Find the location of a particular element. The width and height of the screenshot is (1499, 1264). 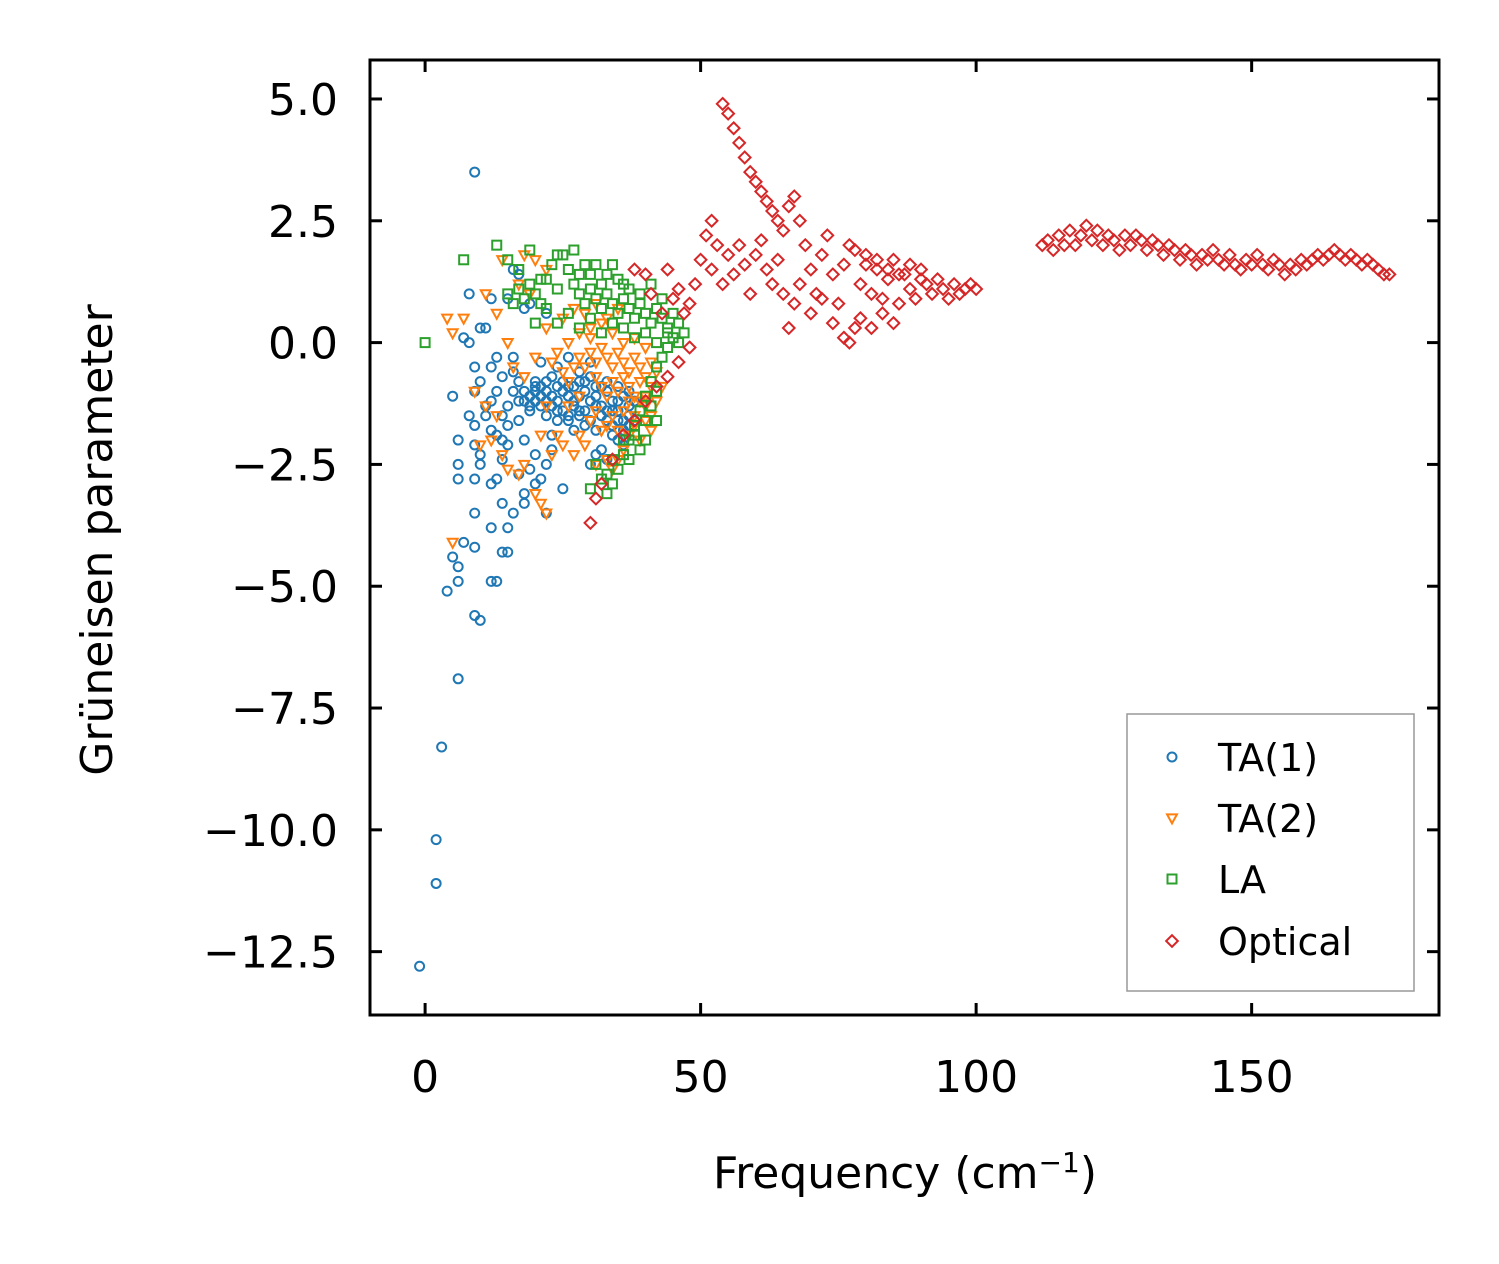

y-tick-label: 2.5 is located at coordinates (303, 222).